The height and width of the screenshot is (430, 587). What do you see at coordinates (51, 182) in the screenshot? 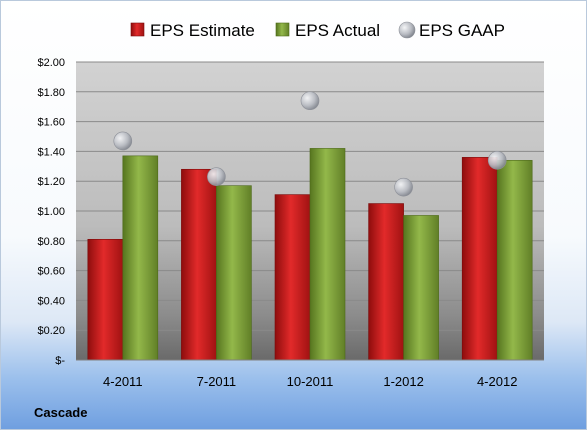
I see `y-tick-label: $1.20` at bounding box center [51, 182].